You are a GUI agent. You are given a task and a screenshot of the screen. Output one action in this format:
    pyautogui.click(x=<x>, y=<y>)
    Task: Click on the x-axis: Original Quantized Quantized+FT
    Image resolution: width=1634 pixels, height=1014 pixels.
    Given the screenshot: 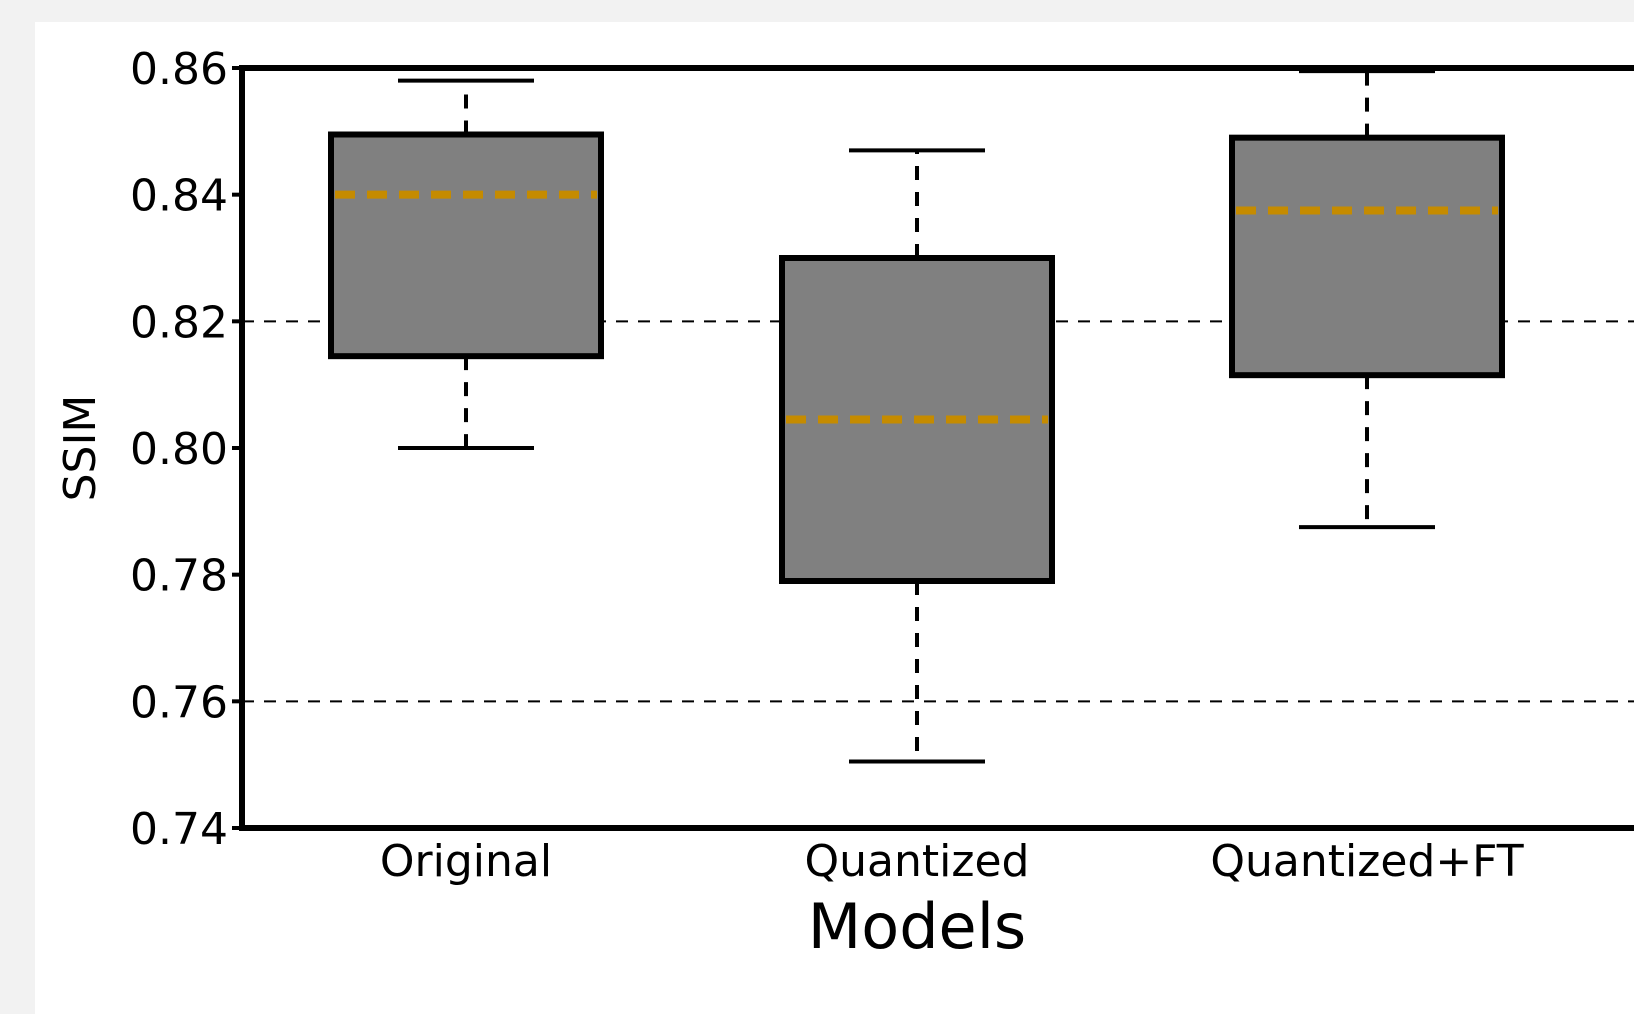 What is the action you would take?
    pyautogui.click(x=952, y=861)
    